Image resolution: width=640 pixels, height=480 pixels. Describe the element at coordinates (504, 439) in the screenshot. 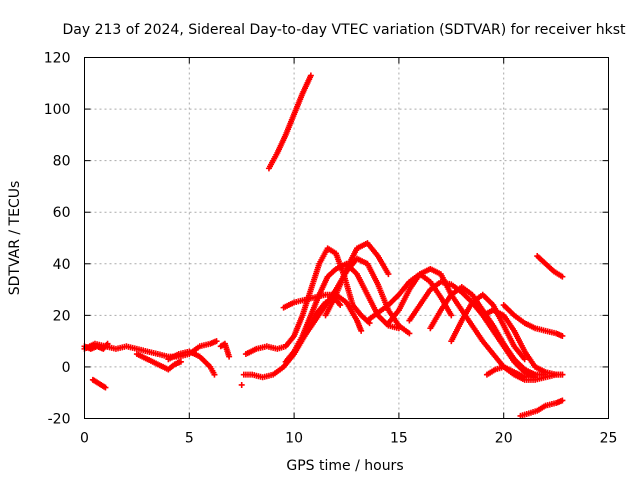

I see `x-tick-label: 20` at that location.